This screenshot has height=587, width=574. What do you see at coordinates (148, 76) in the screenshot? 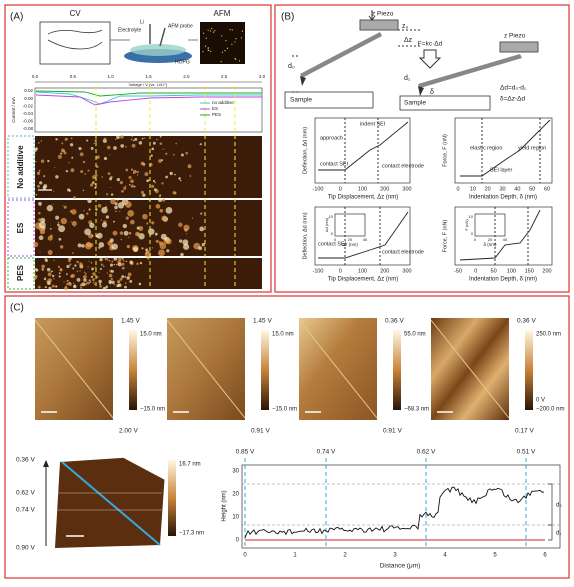
I see `tick-label: 1.5` at bounding box center [148, 76].